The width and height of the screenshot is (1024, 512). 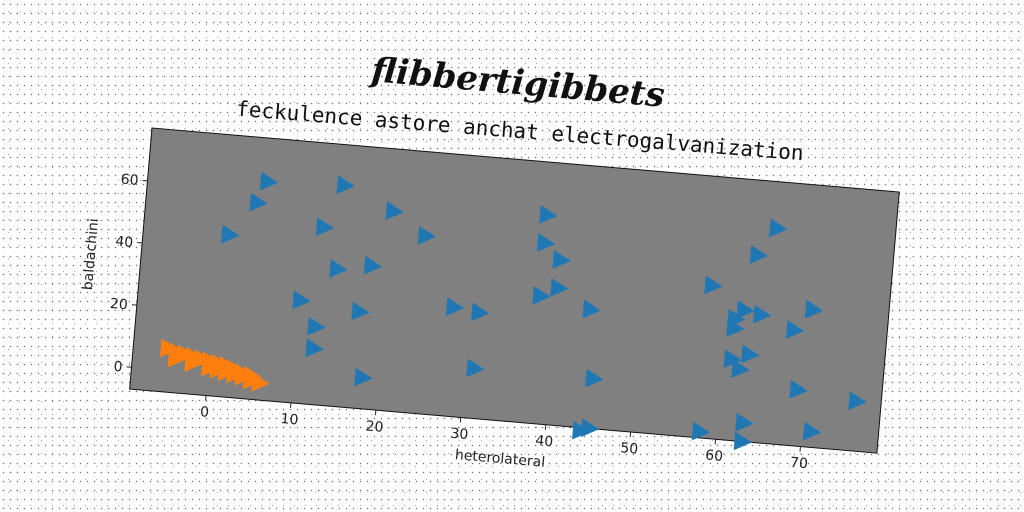 I want to click on x-tick-label: 40, so click(x=544, y=441).